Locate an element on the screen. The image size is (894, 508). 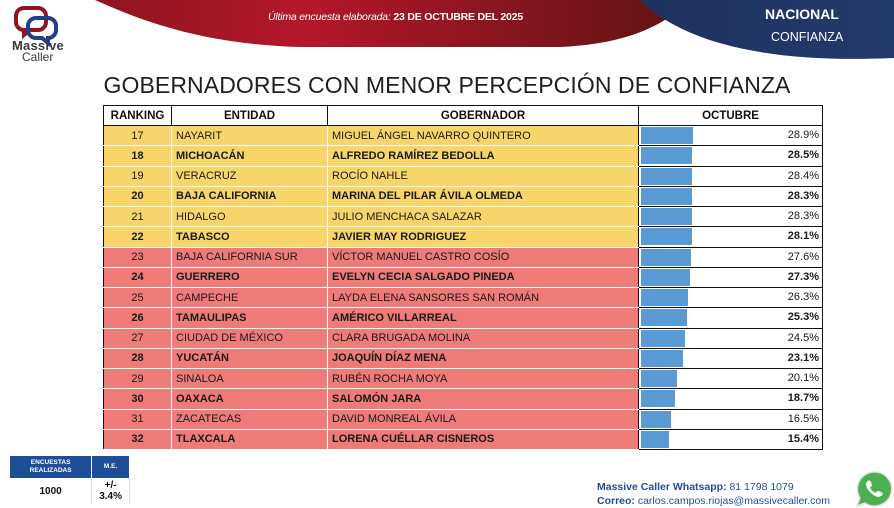
entidad-cell: VERACRUZ is located at coordinates (249, 176).